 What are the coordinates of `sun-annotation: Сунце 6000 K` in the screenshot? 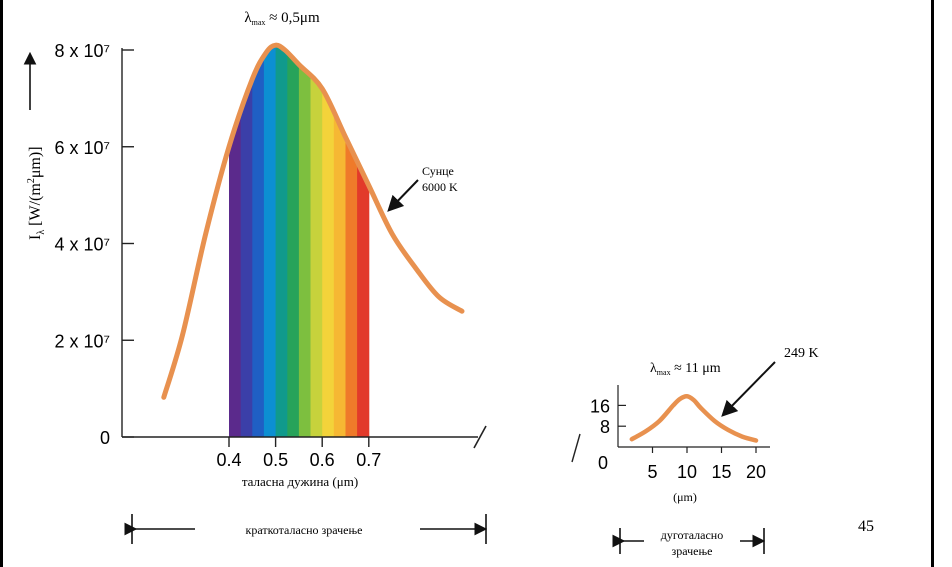 It's located at (422, 188).